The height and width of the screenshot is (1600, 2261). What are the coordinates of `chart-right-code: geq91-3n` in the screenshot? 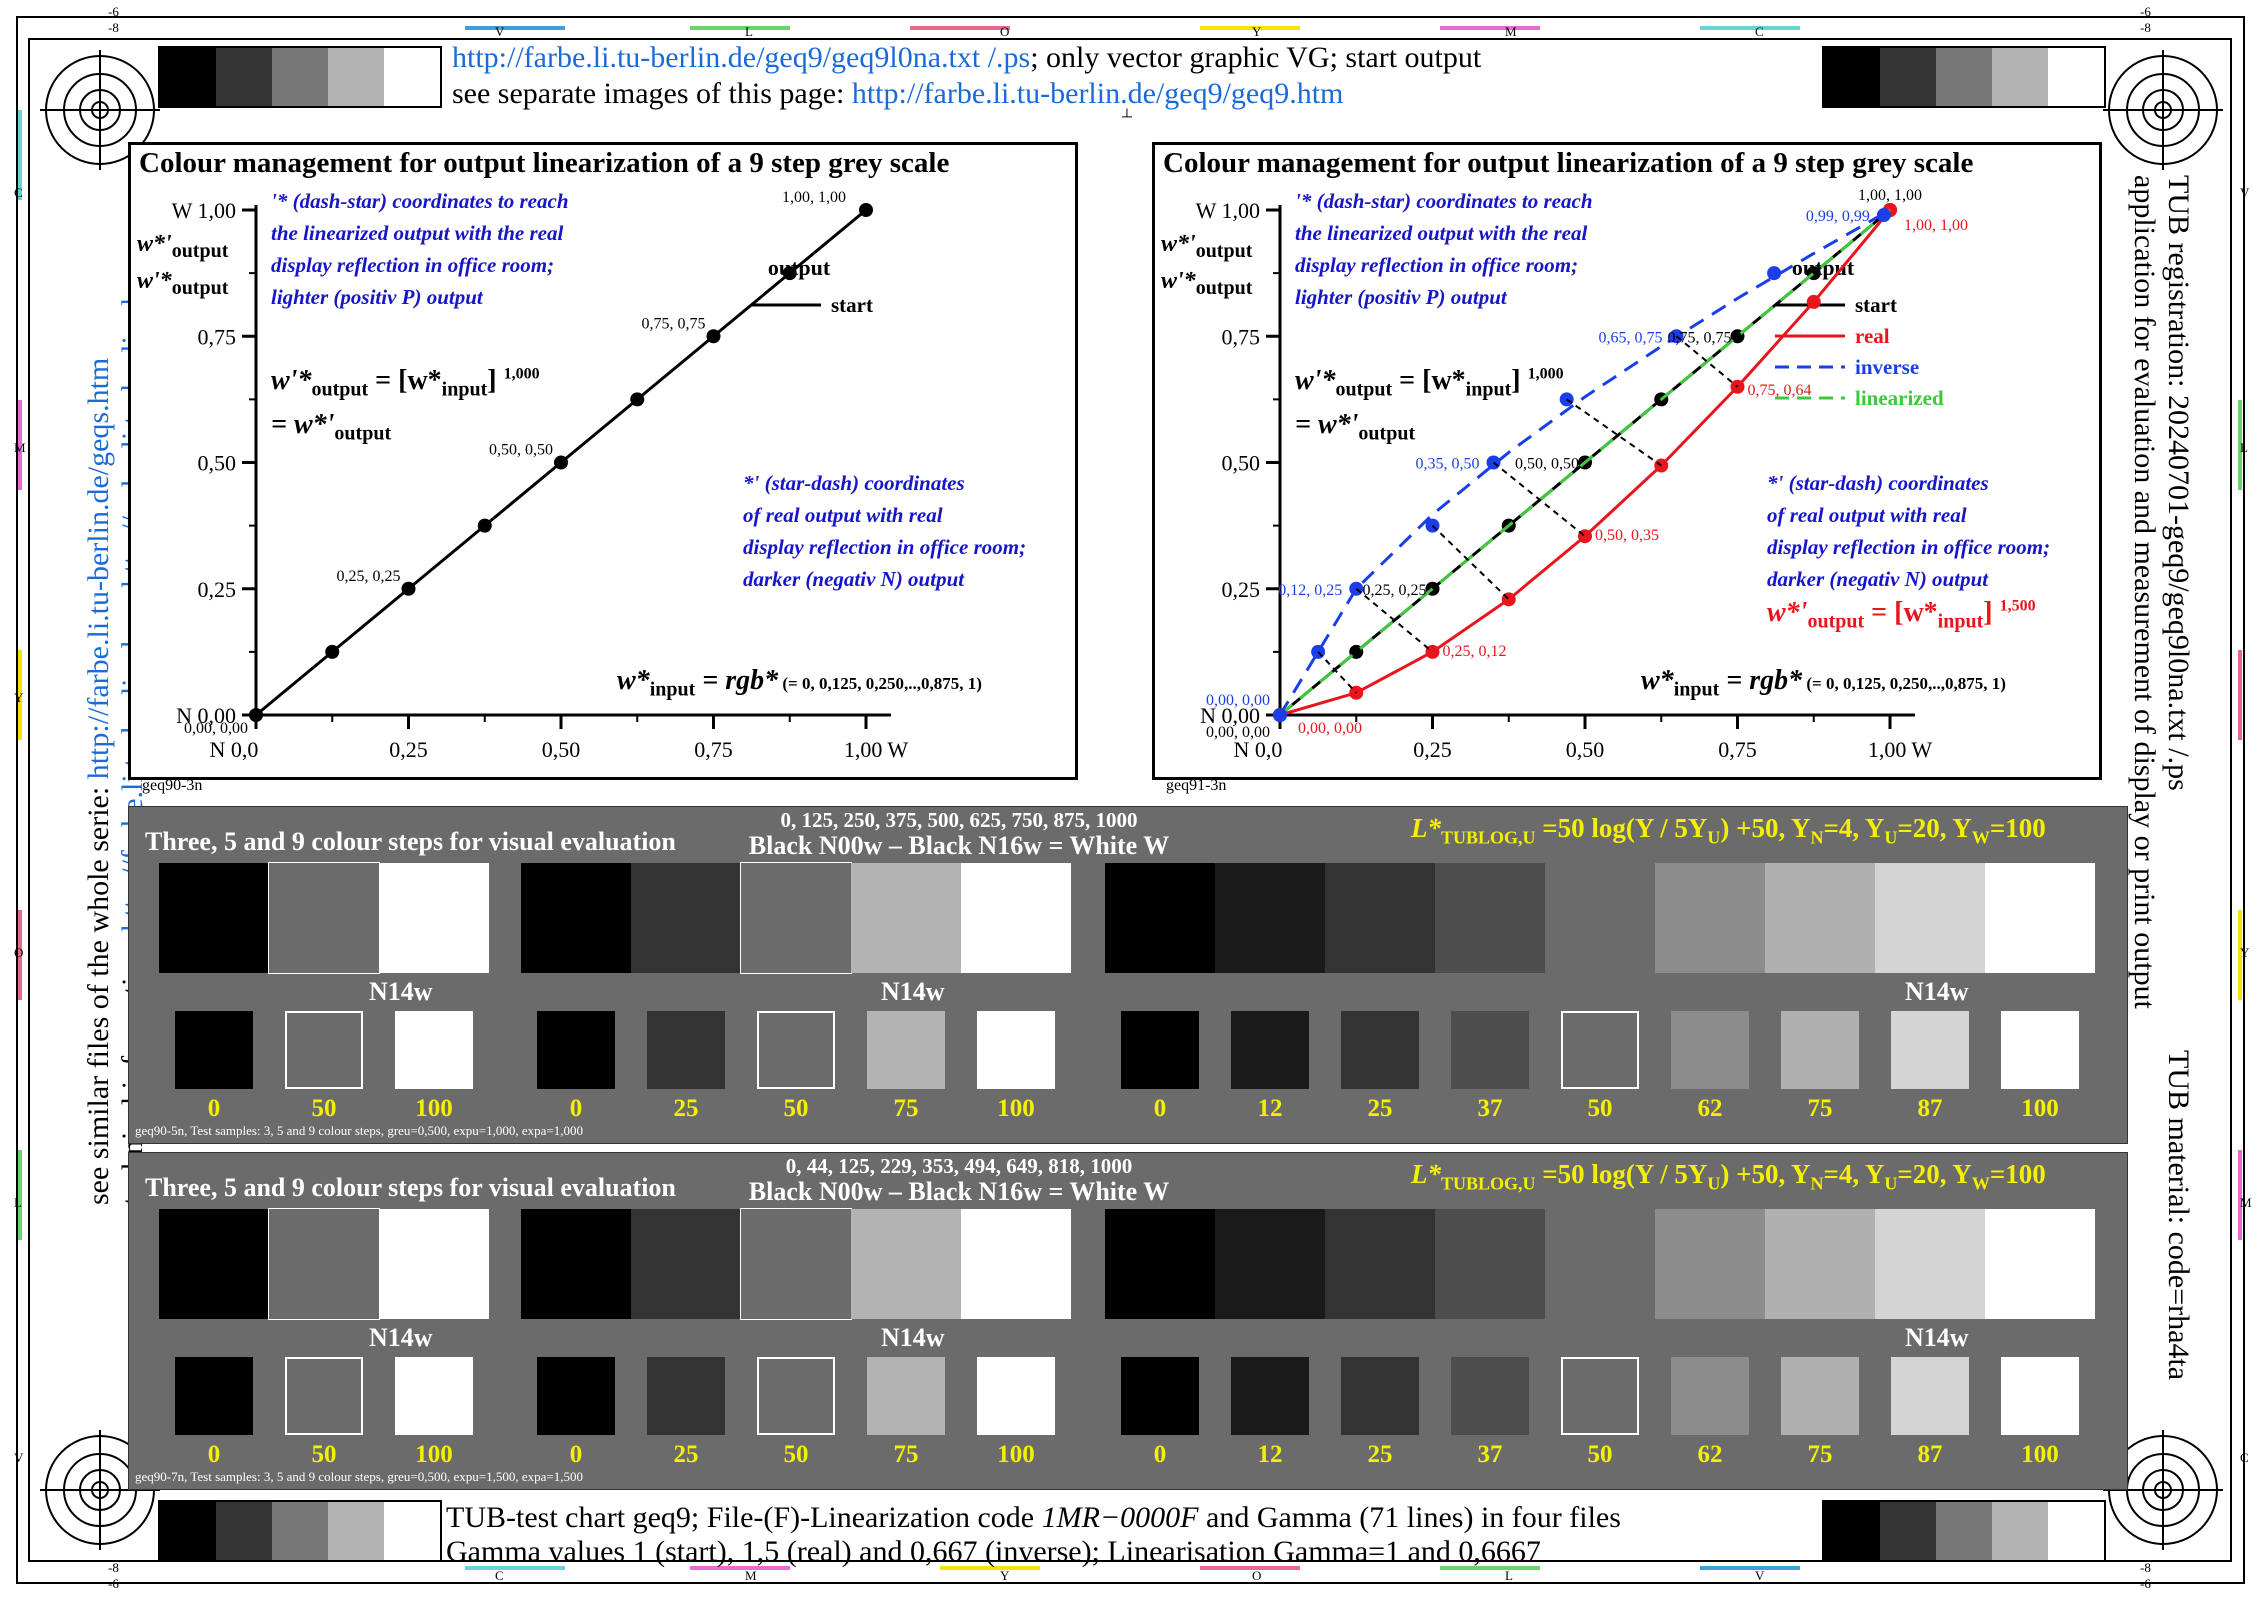 It's located at (1196, 785).